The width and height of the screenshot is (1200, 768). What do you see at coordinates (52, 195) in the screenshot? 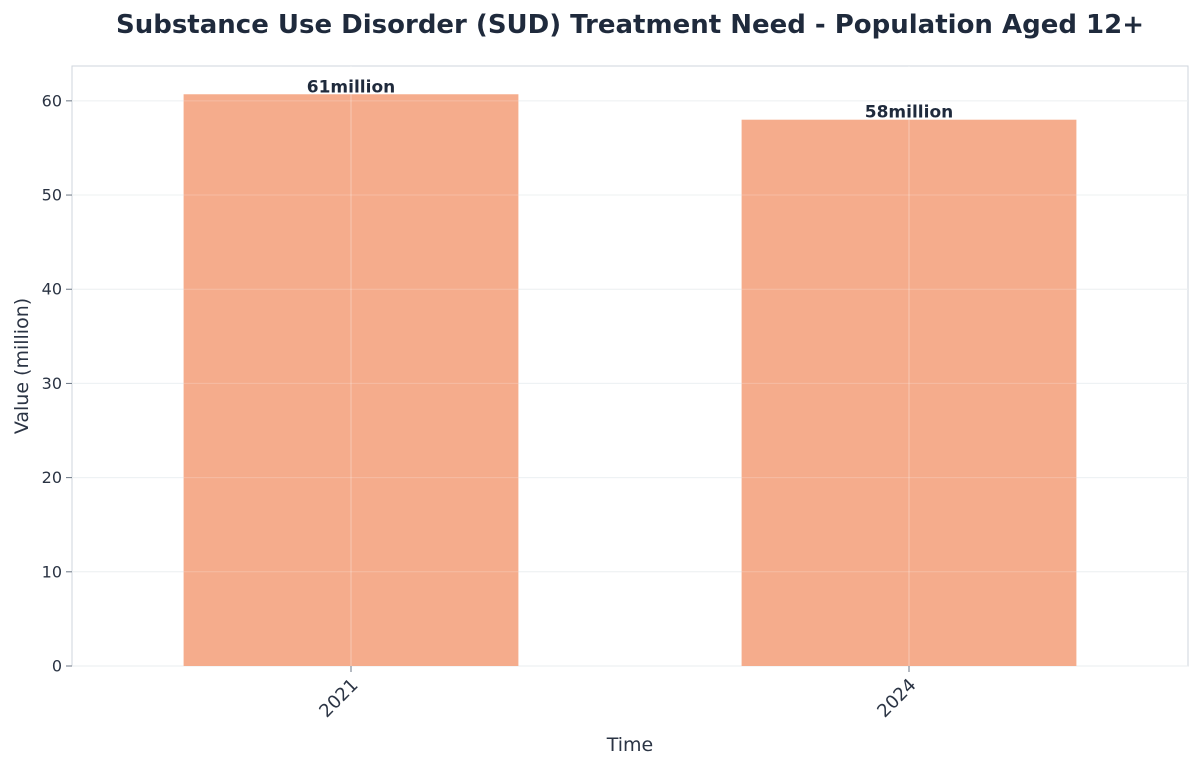
I see `y-tick-label: 50` at bounding box center [52, 195].